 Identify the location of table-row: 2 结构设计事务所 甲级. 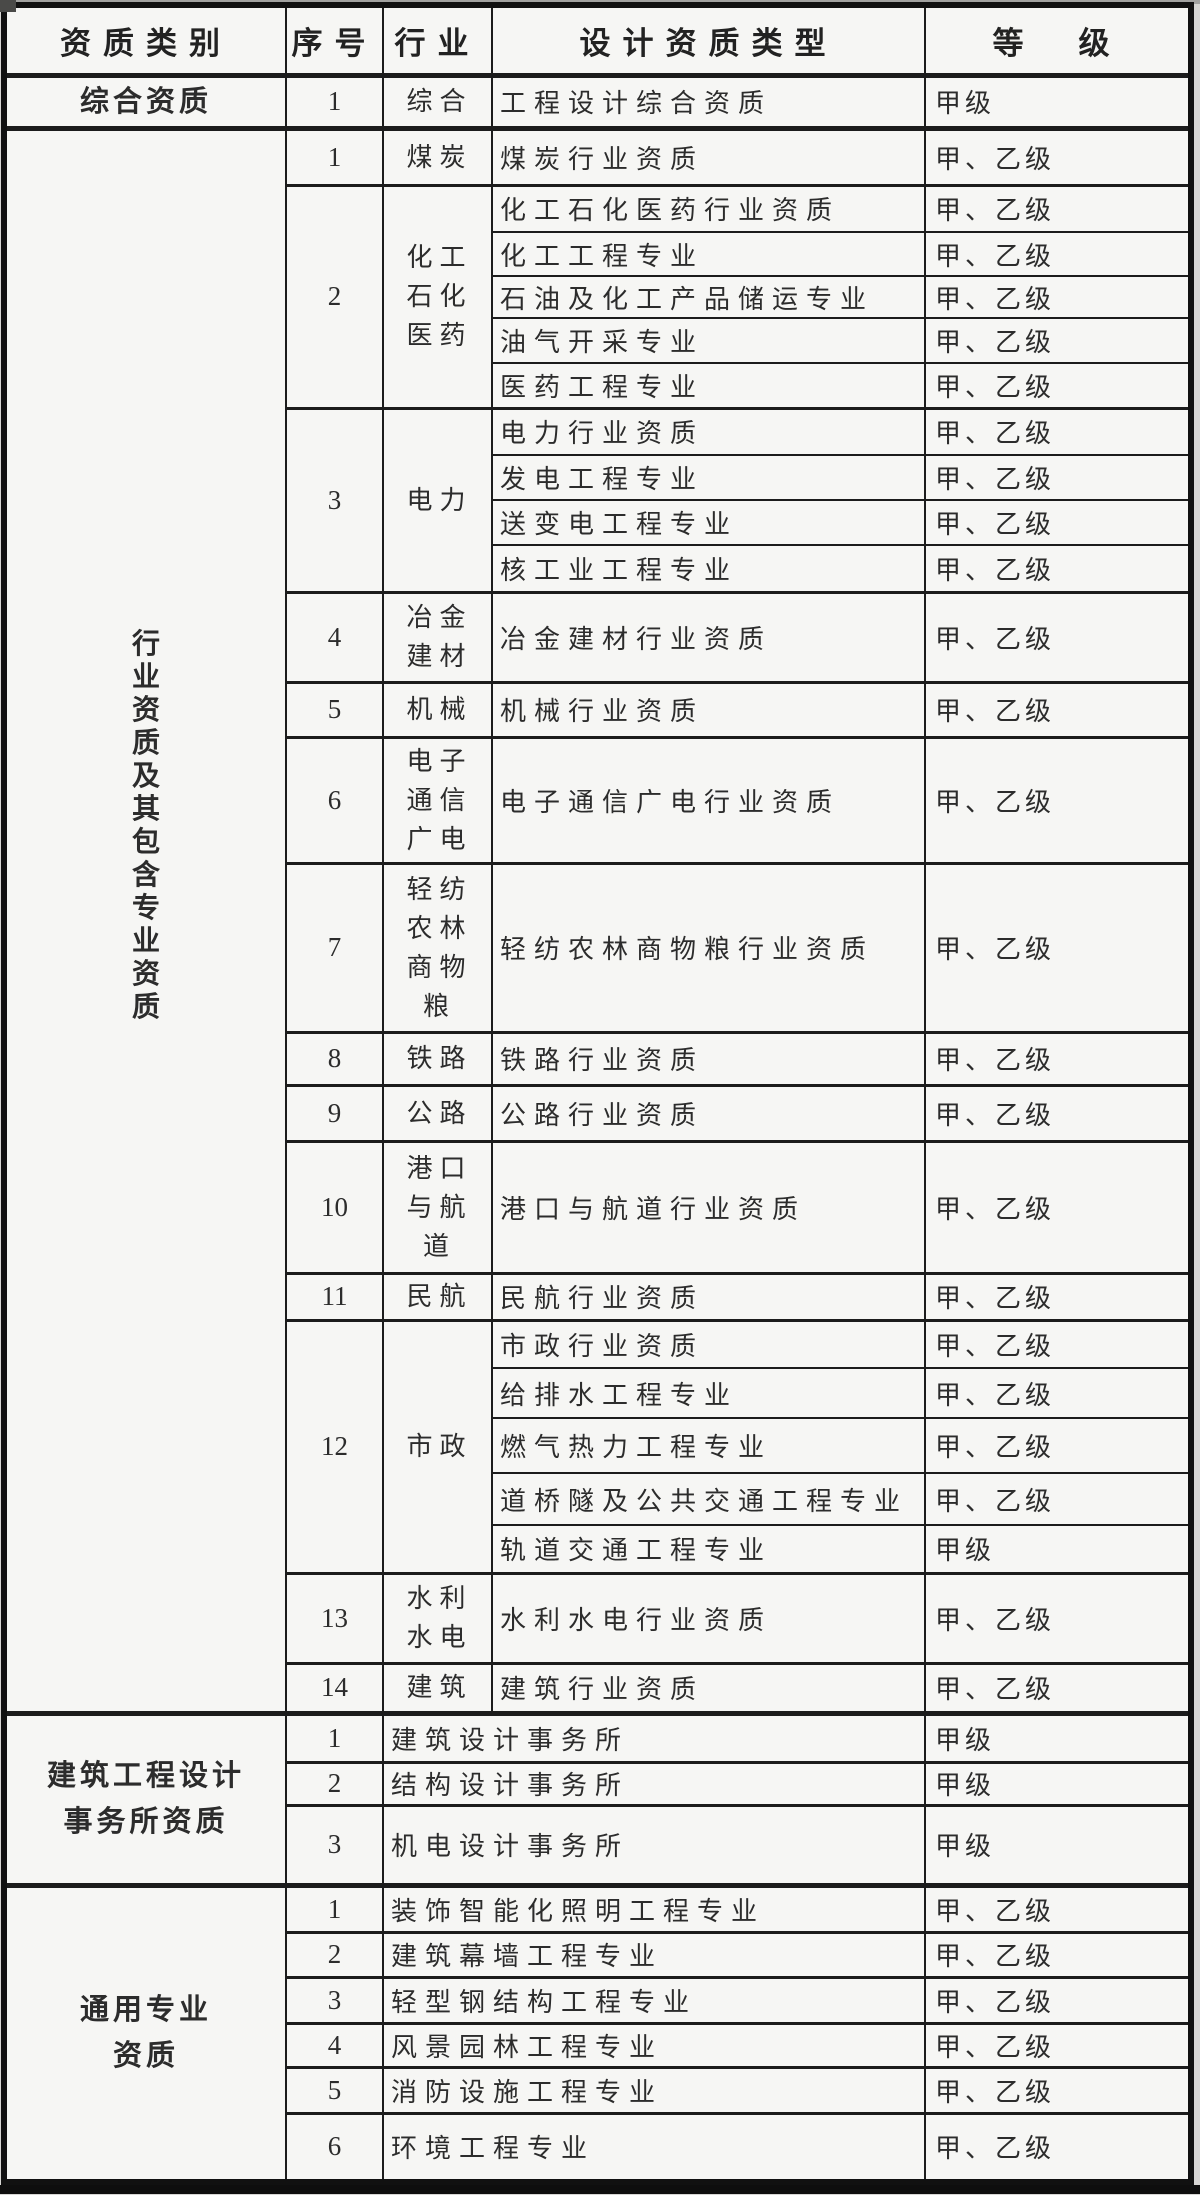
(598, 1783).